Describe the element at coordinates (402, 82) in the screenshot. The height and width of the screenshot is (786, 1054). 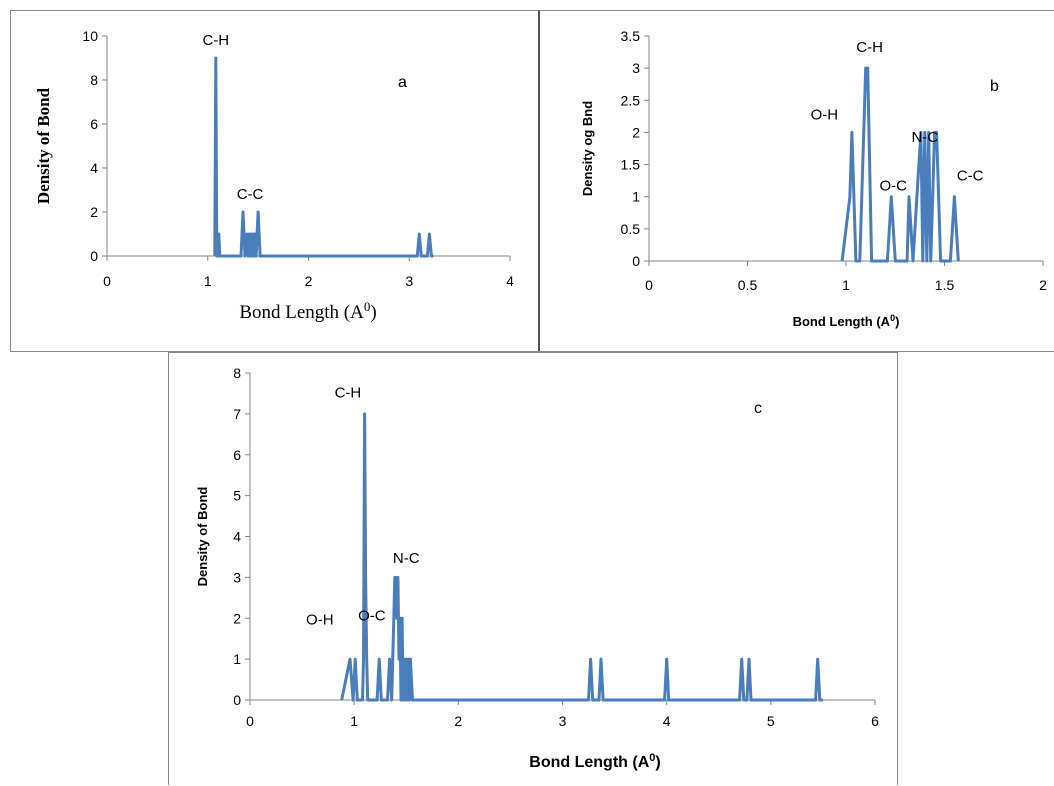
I see `panel-letter: a` at that location.